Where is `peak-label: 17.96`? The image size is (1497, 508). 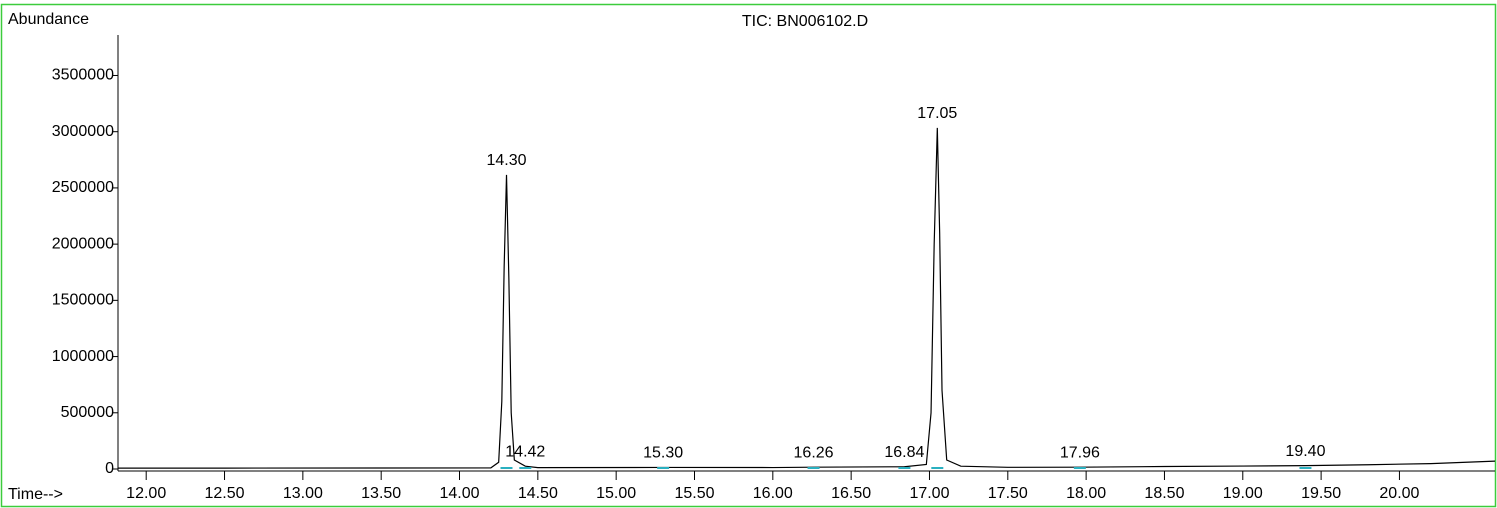 peak-label: 17.96 is located at coordinates (1080, 452).